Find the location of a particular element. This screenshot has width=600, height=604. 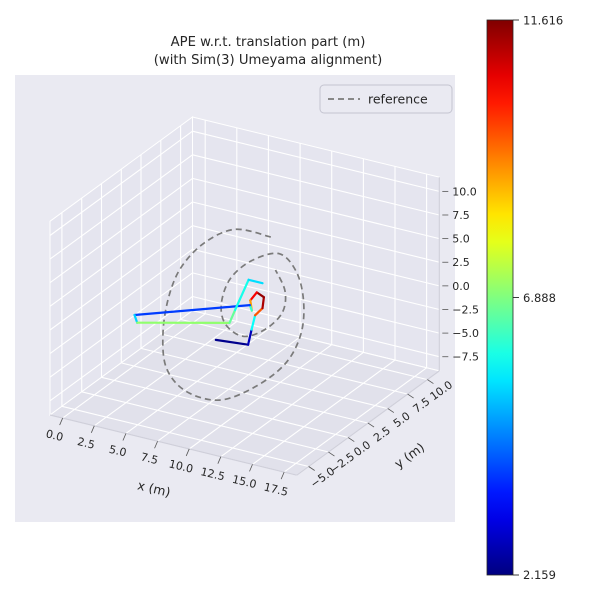

z-tick-label: −2.5 is located at coordinates (465, 310).